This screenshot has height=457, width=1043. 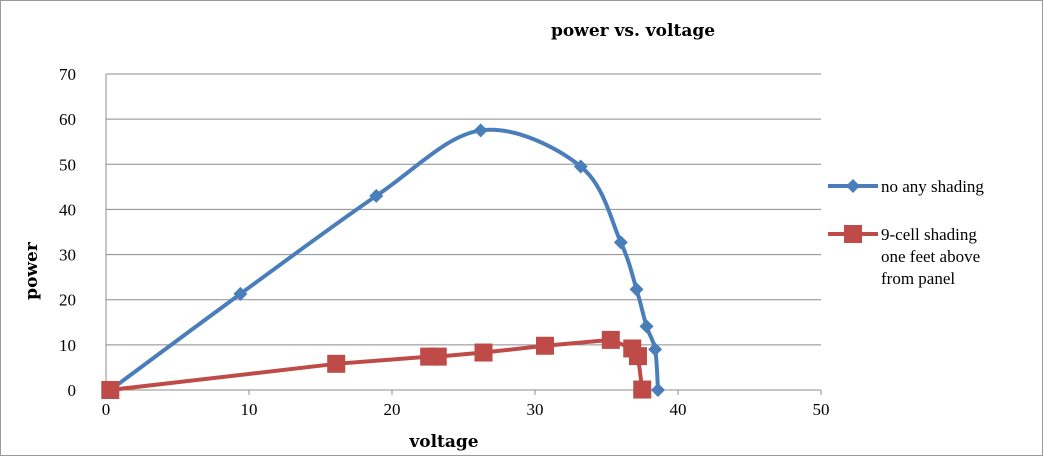 I want to click on legend-entry-2: 9-cell shading one feet above from panel, so click(x=904, y=256).